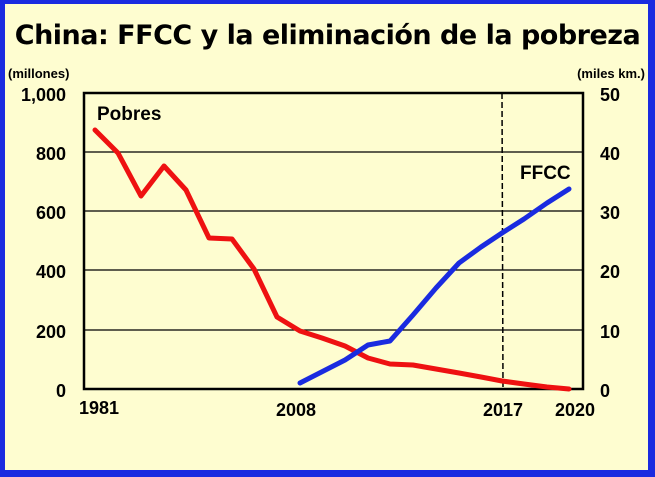 Image resolution: width=655 pixels, height=477 pixels. Describe the element at coordinates (296, 410) in the screenshot. I see `x-tick: 2008` at that location.